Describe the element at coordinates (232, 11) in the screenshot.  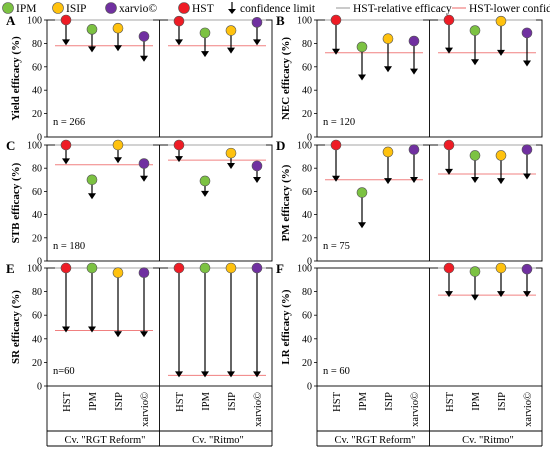
I see `legend-arrow-head` at that location.